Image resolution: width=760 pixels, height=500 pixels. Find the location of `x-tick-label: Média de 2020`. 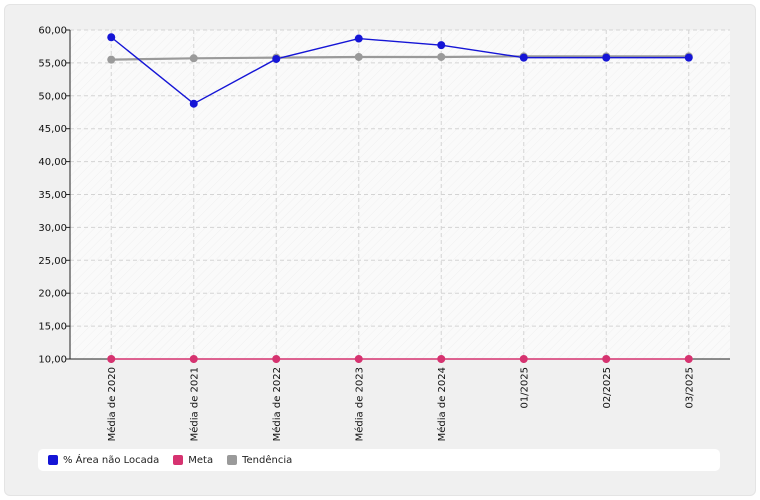

x-tick-label: Média de 2020 is located at coordinates (112, 404).